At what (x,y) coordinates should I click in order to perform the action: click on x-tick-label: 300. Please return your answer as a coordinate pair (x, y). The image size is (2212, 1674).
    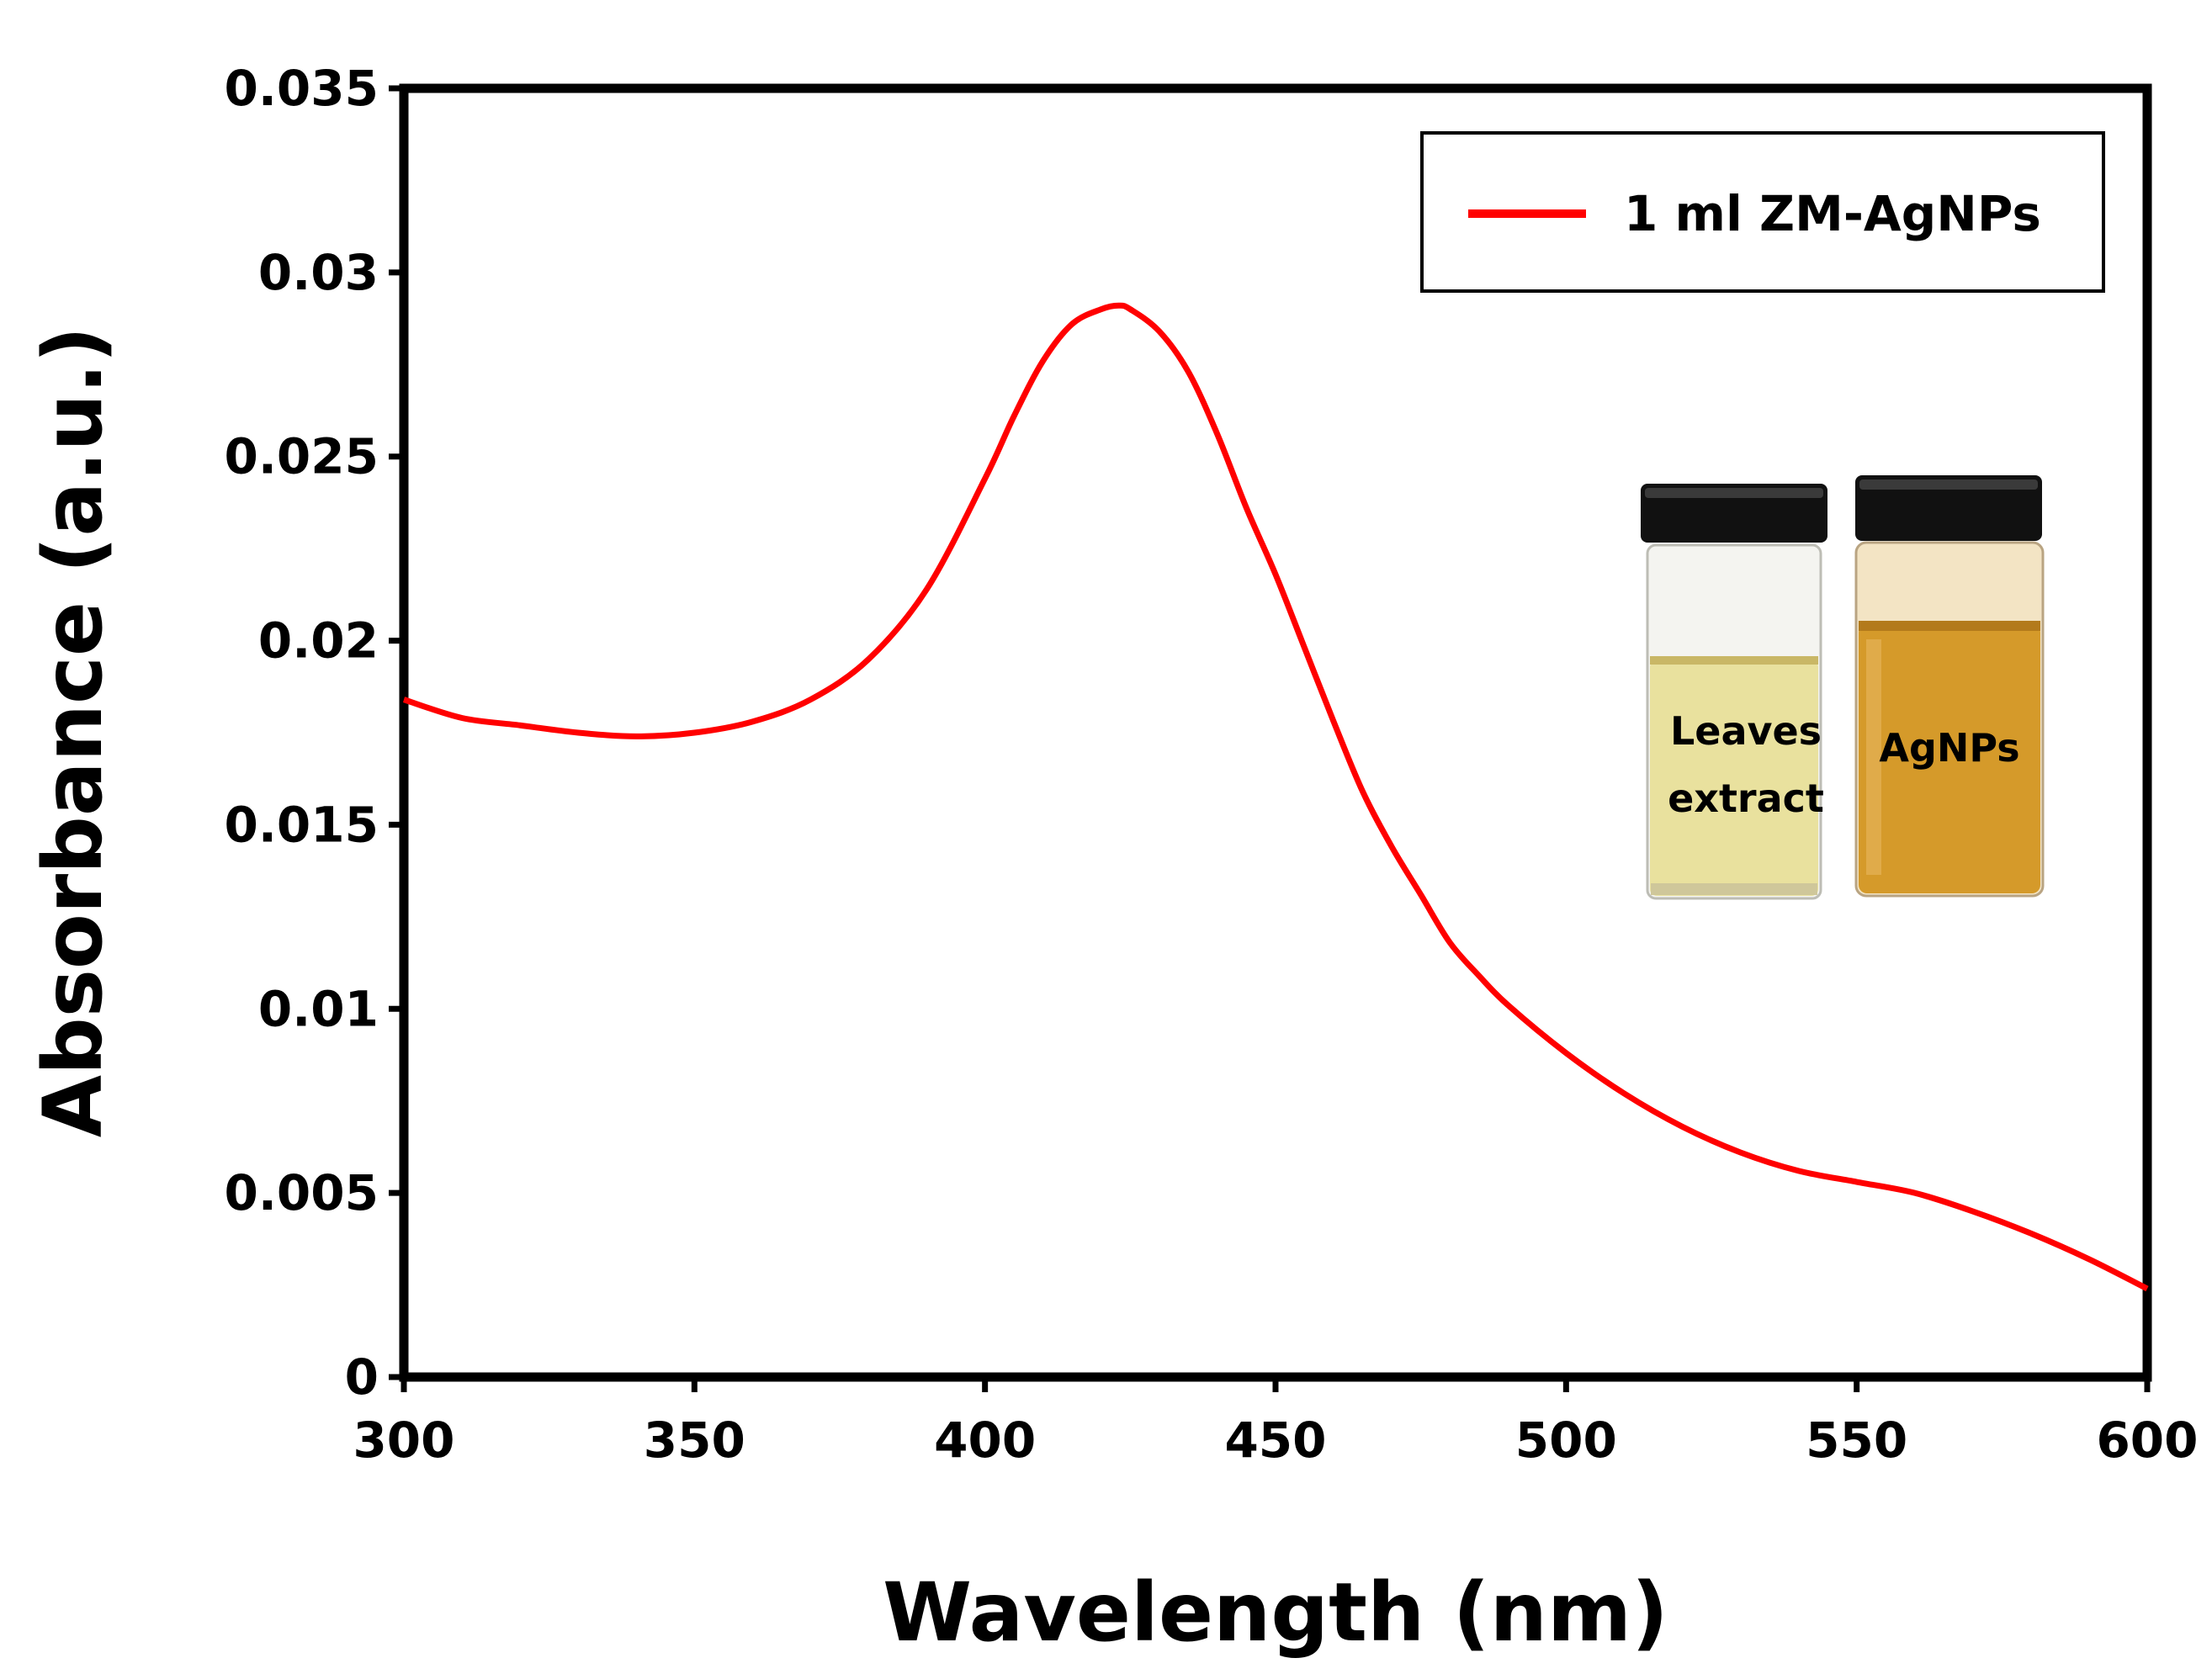
    Looking at the image, I should click on (403, 1441).